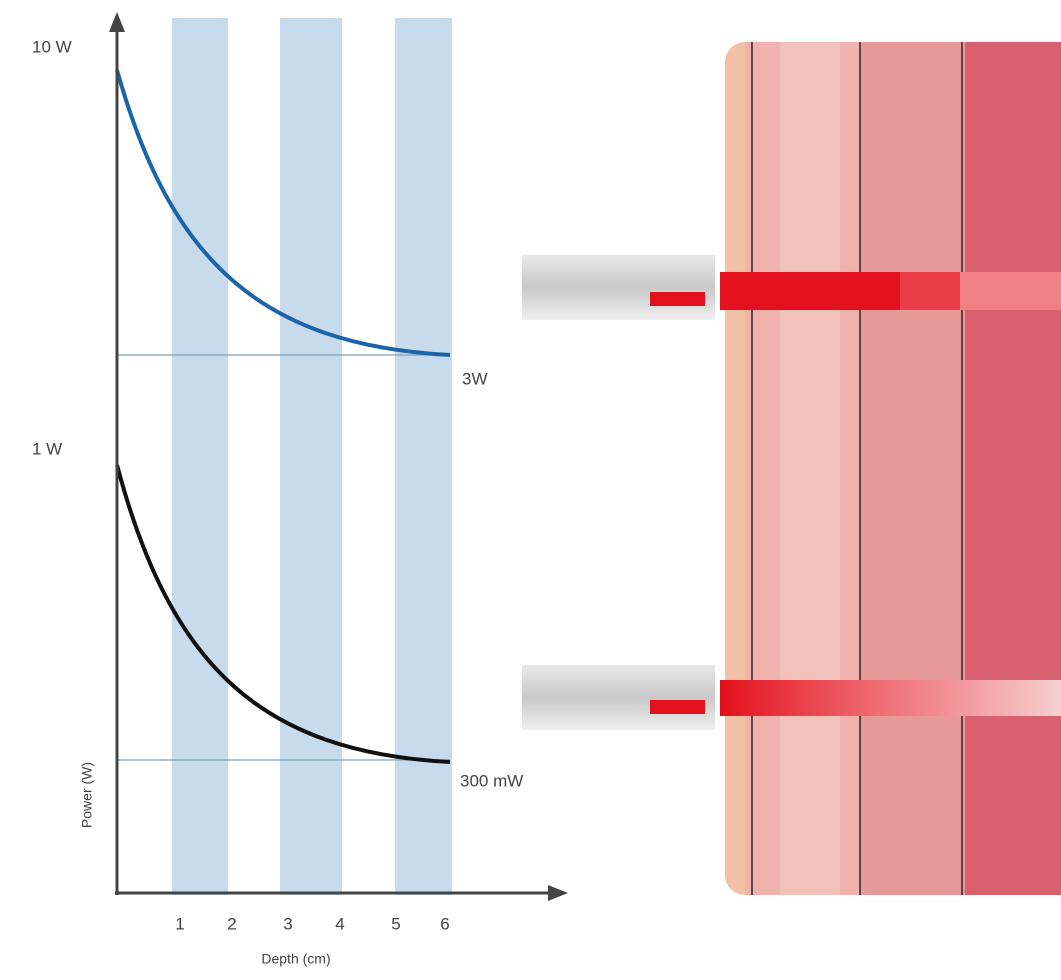  Describe the element at coordinates (87, 795) in the screenshot. I see `y-axis-title: Power (W)` at that location.